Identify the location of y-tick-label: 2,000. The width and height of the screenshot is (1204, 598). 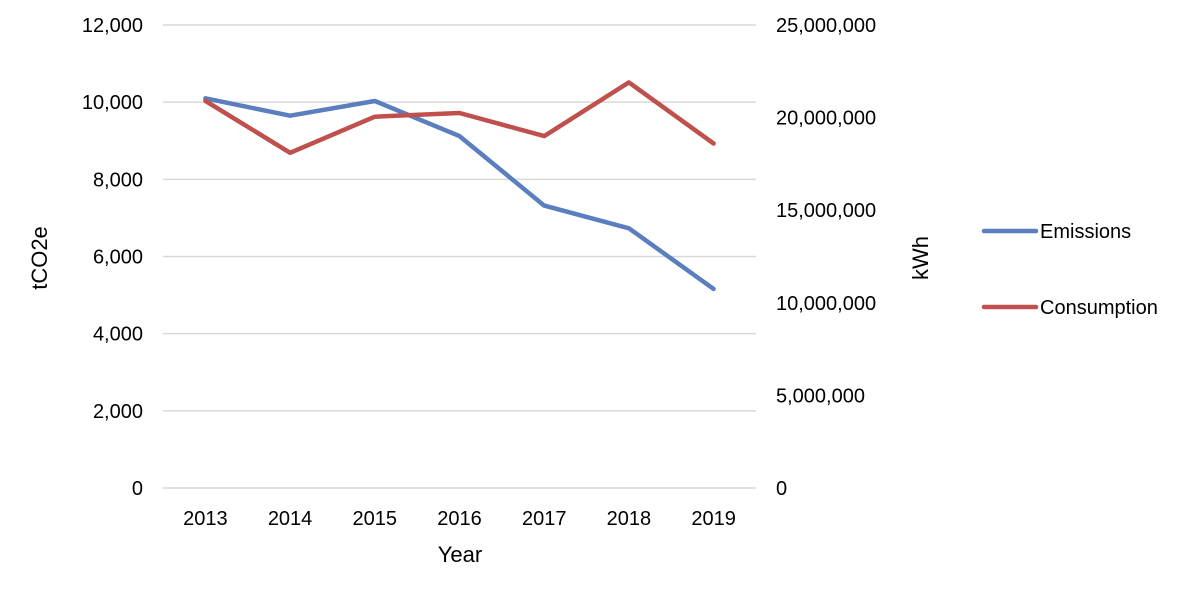
(118, 412).